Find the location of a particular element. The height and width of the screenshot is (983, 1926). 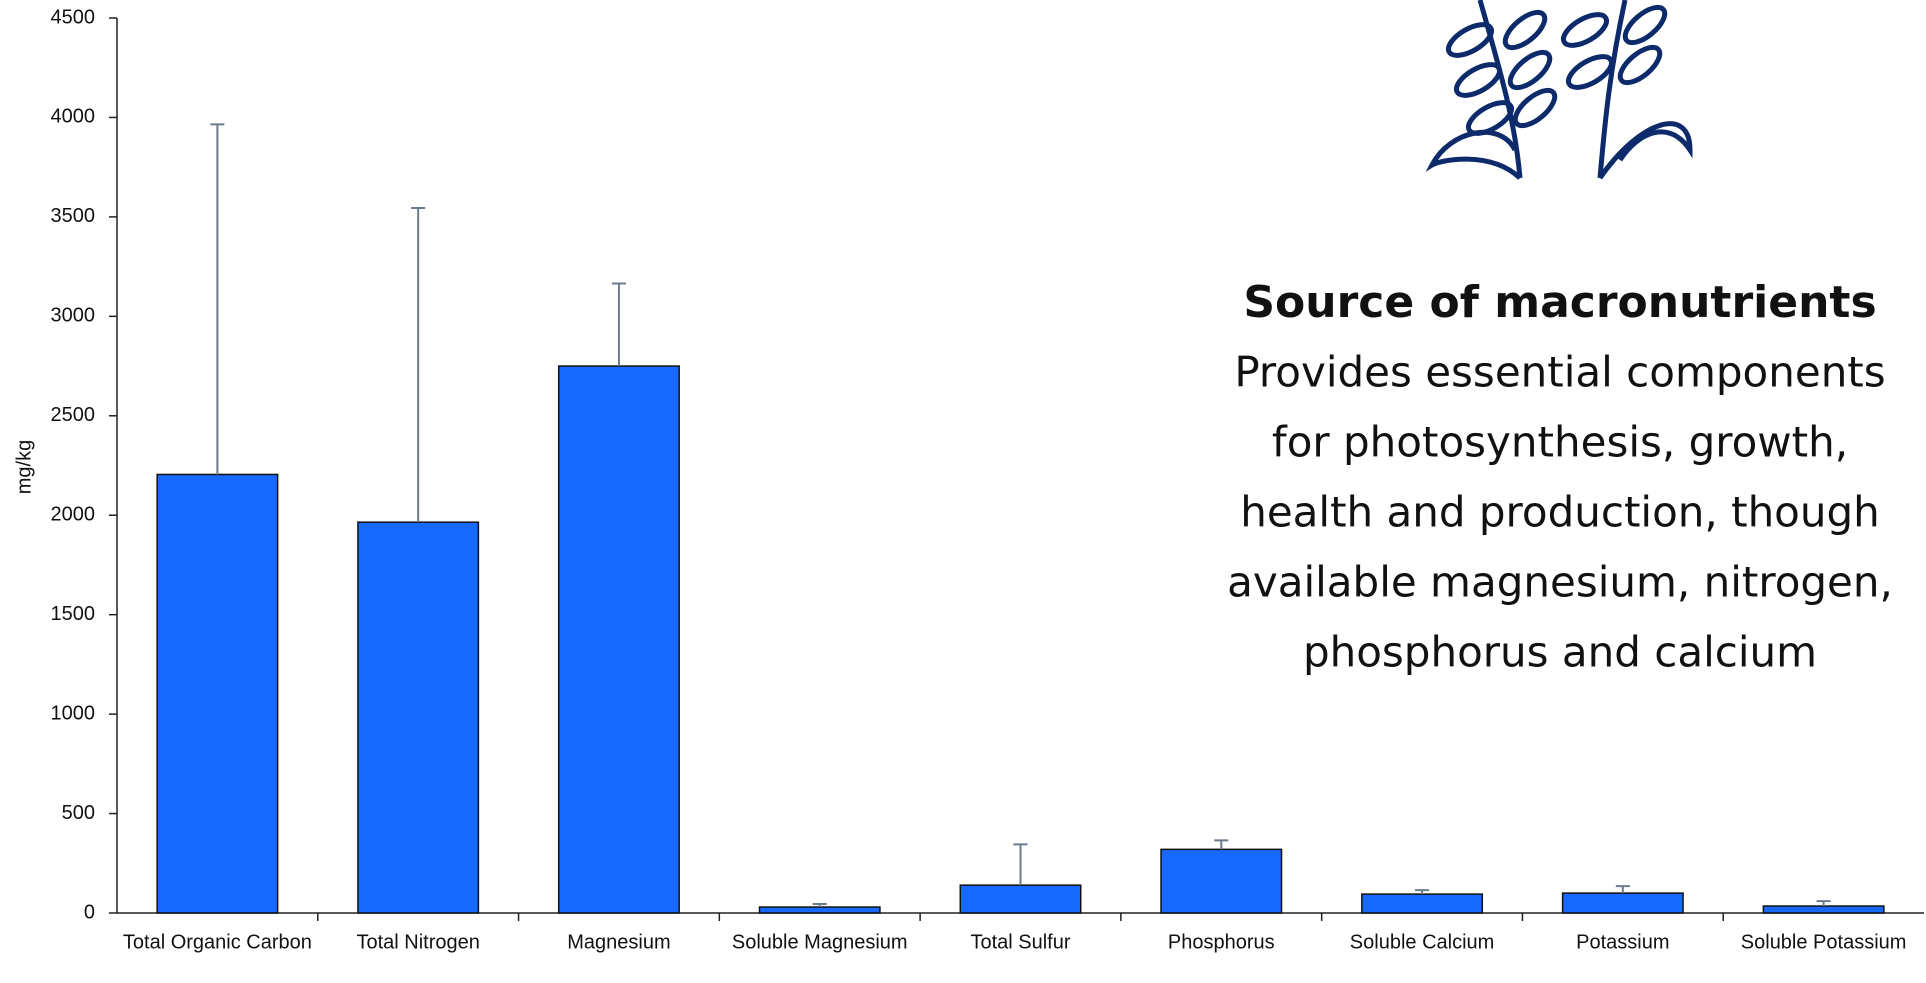

y-tick-label: 0 is located at coordinates (89, 912).